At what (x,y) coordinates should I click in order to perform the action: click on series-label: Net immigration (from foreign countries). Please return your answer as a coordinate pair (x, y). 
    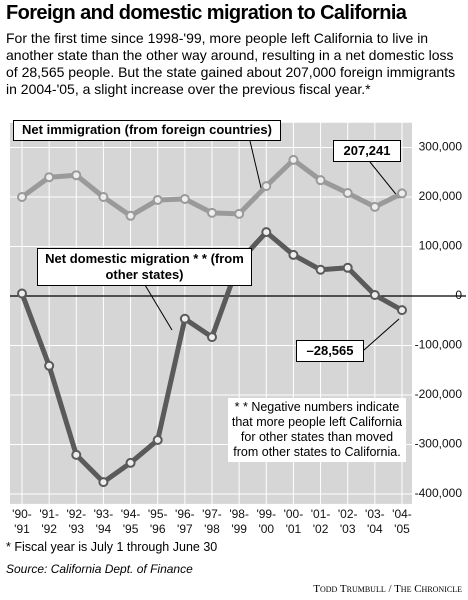
    Looking at the image, I should click on (147, 130).